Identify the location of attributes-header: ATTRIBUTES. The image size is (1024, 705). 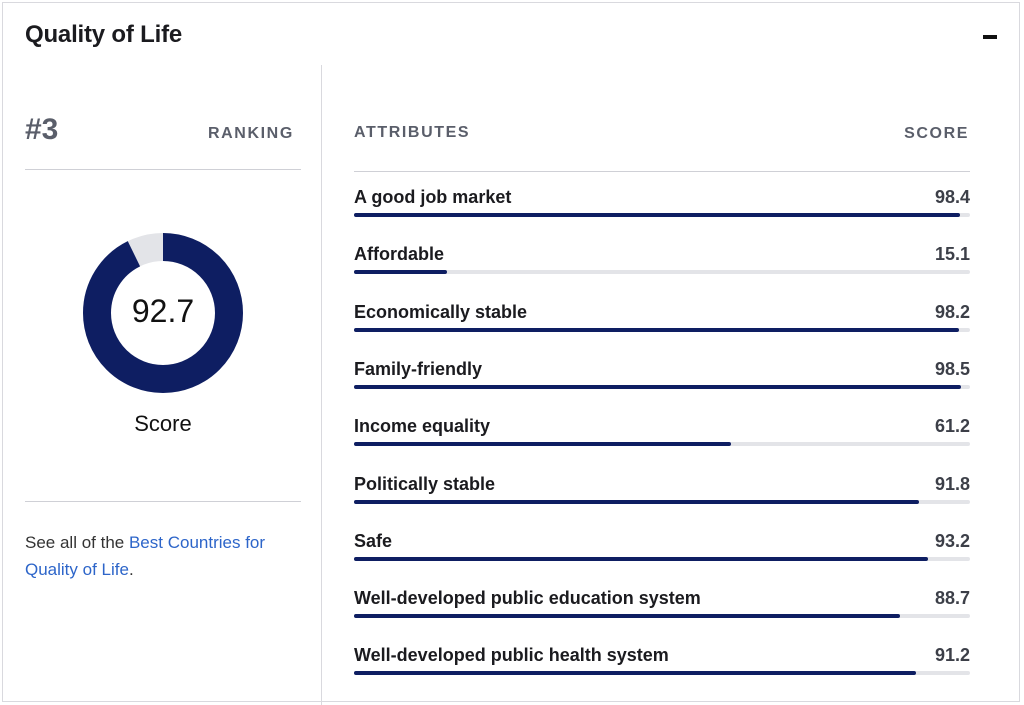
(412, 132).